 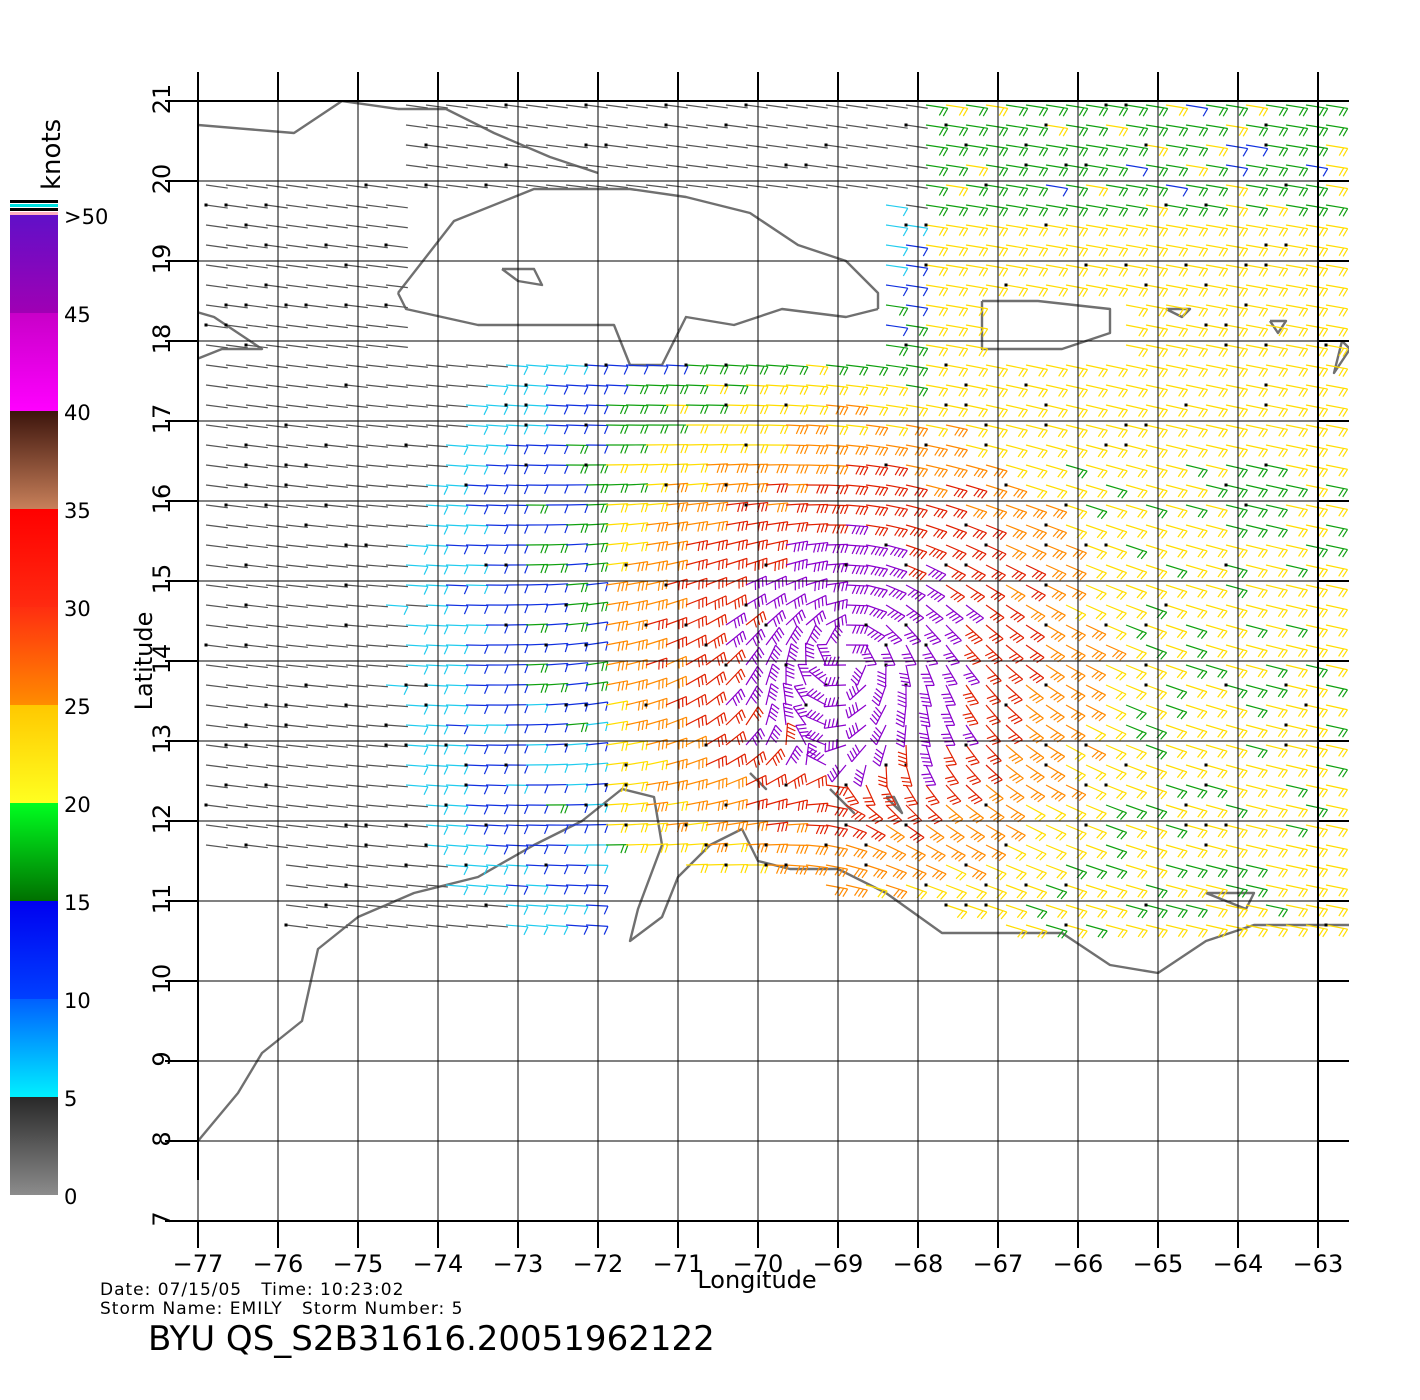 I want to click on colorbar-segment, so click(x=34, y=950).